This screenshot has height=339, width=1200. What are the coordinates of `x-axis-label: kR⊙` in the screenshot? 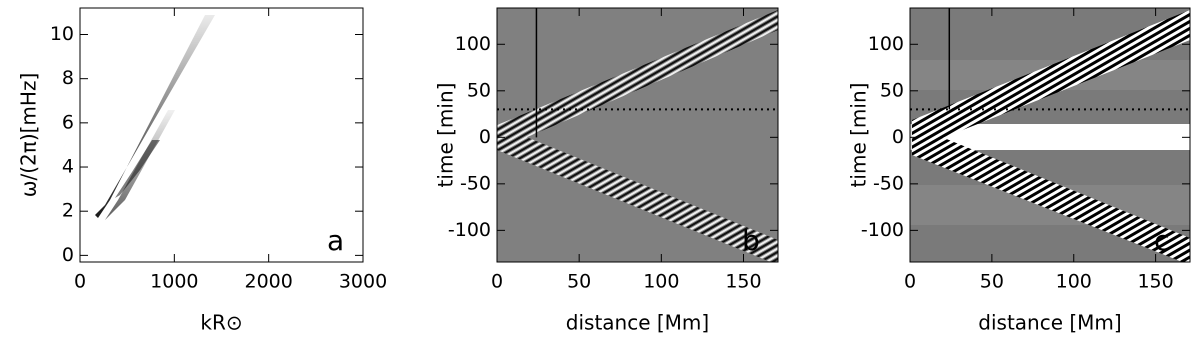 It's located at (221, 323).